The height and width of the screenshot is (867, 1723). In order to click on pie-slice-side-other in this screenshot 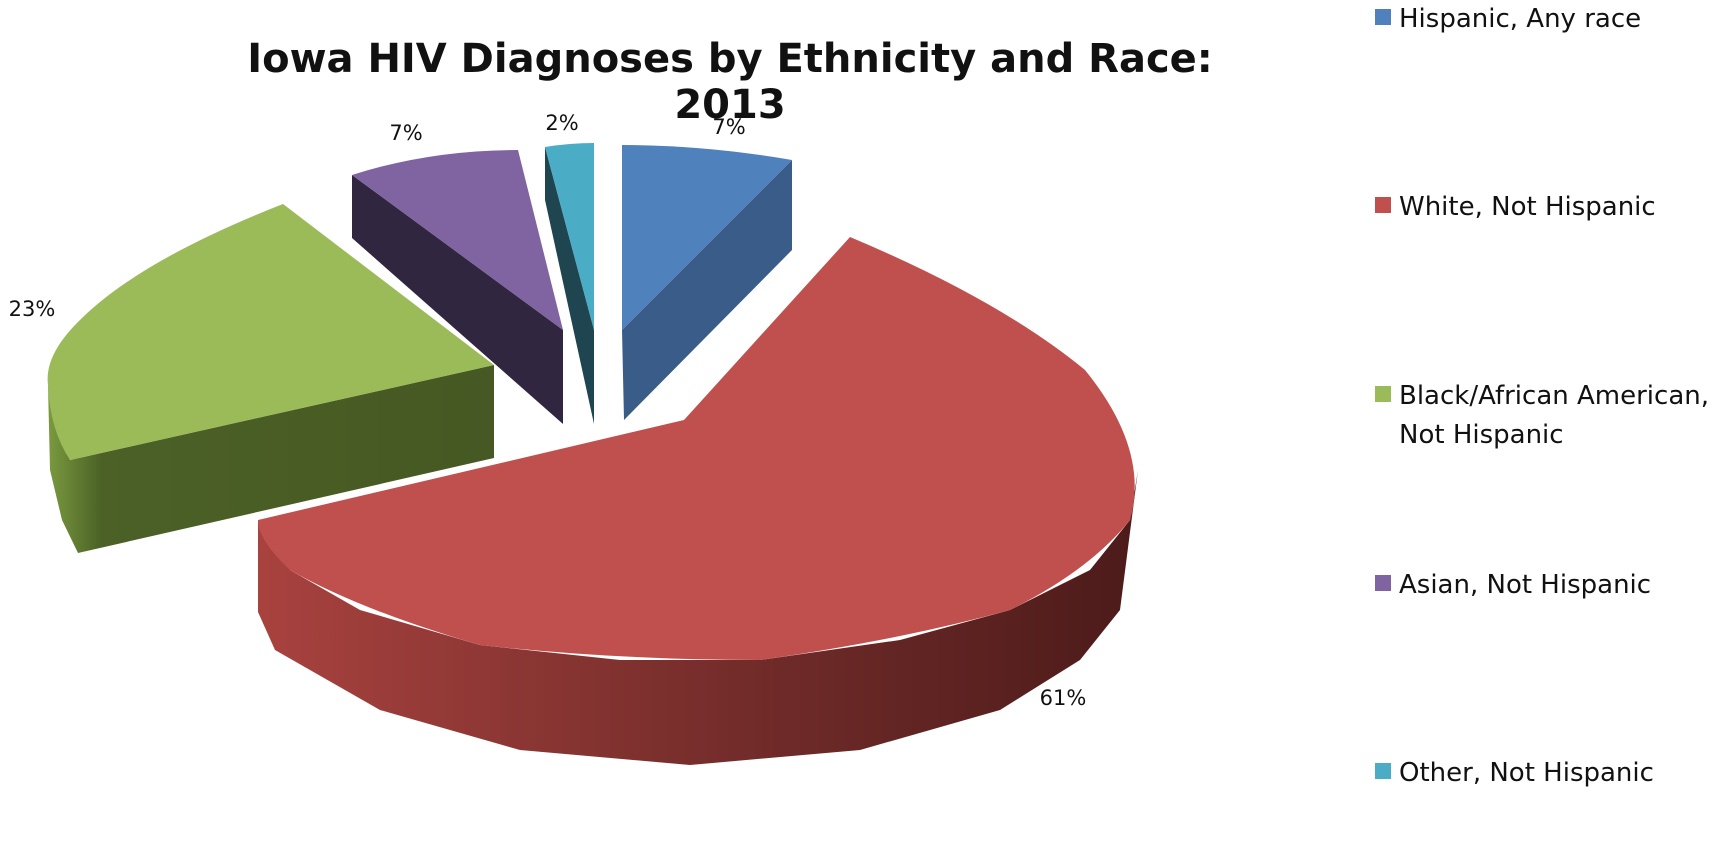, I will do `click(569, 285)`.